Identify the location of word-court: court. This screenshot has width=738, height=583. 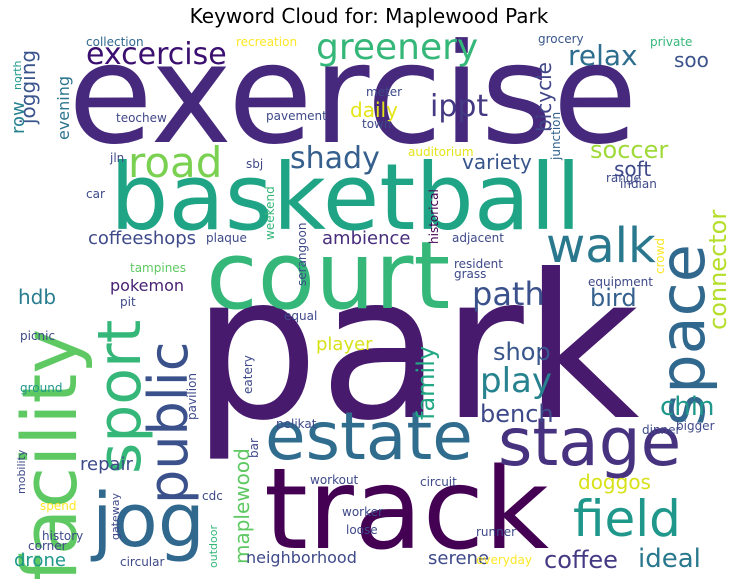
(328, 276).